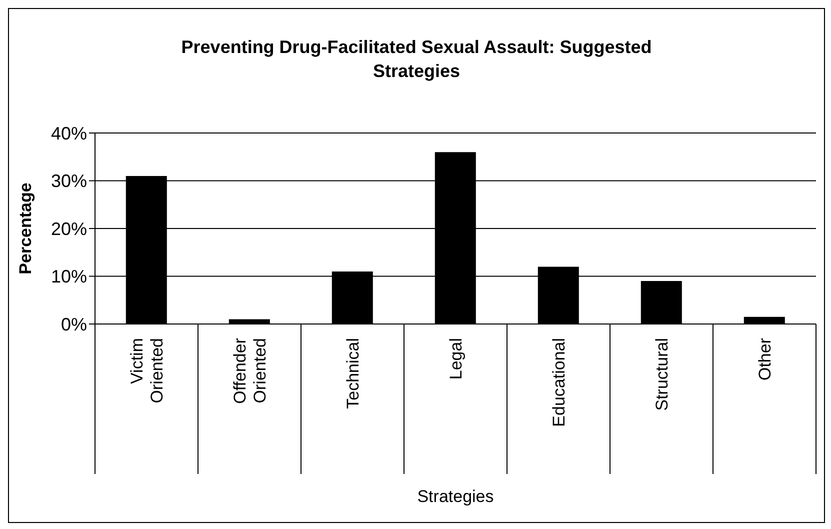  Describe the element at coordinates (68, 228) in the screenshot. I see `y-tick-label: 20%` at that location.